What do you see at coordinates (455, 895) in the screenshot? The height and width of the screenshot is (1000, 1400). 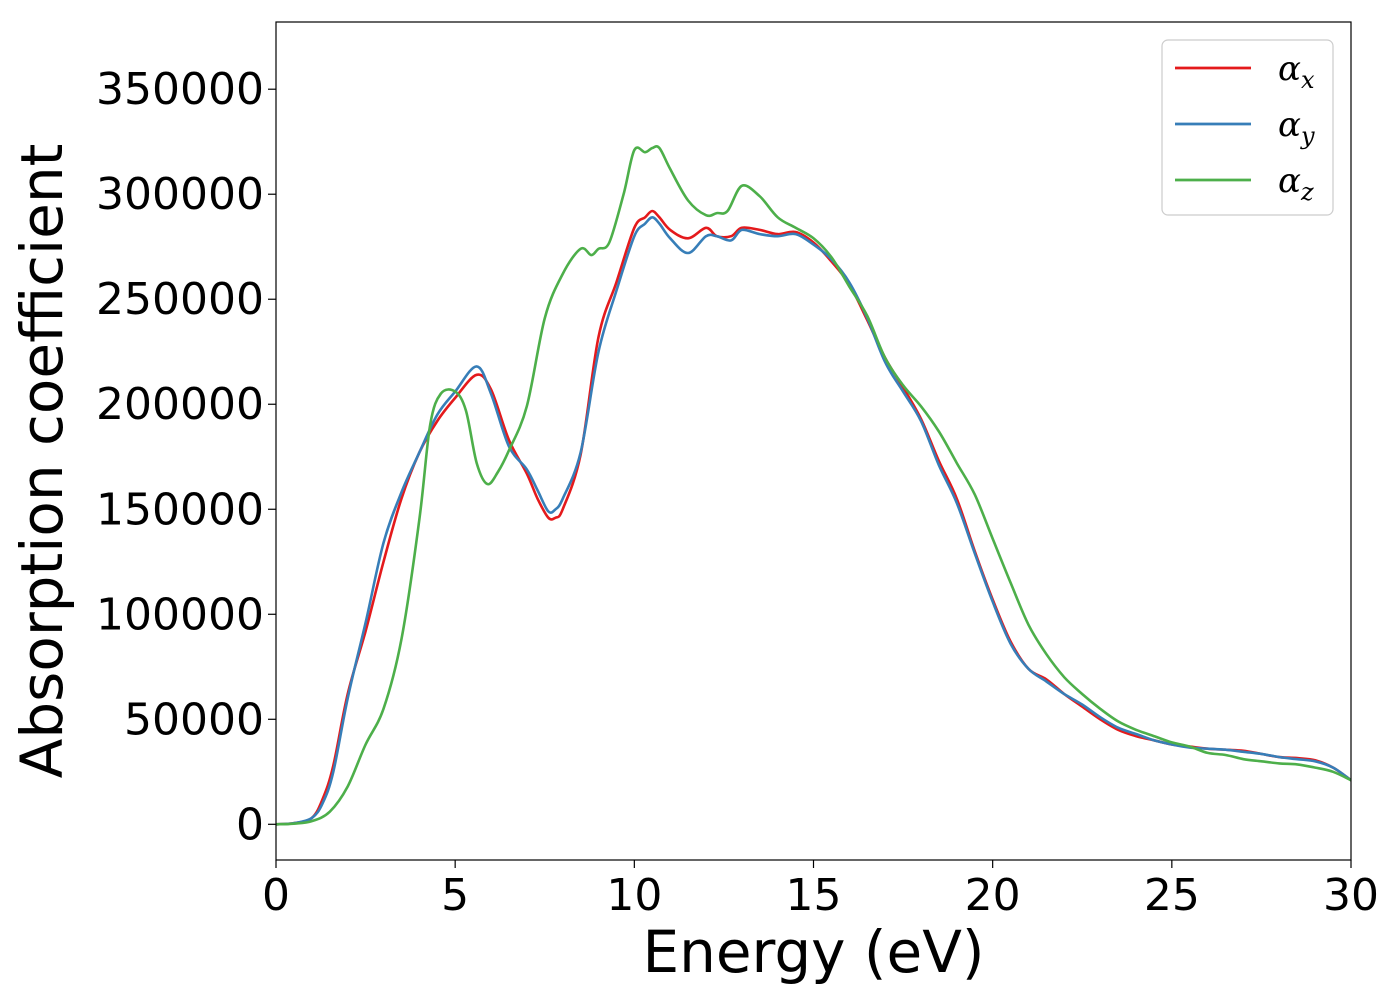 I see `x-tick-label: 5` at bounding box center [455, 895].